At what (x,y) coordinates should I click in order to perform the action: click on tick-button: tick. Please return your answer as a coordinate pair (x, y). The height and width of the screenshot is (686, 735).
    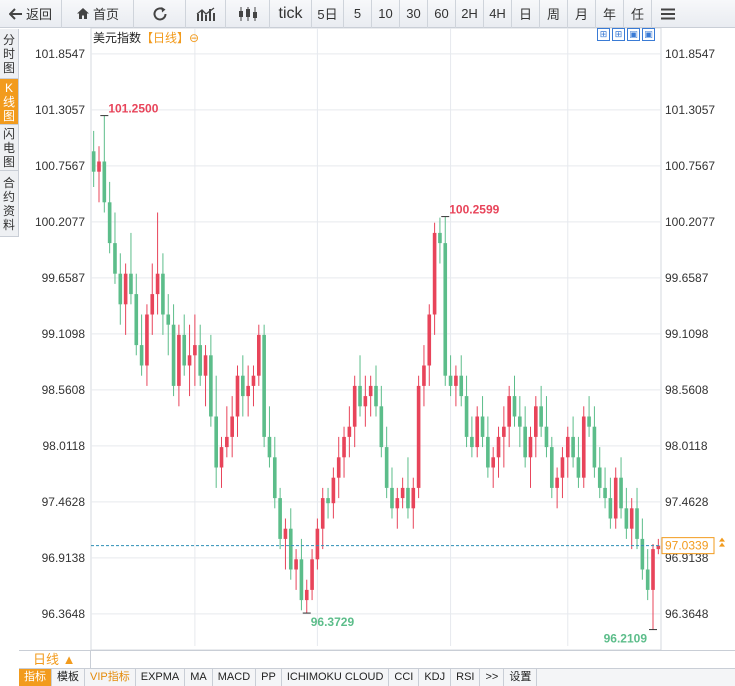
    Looking at the image, I should click on (291, 14).